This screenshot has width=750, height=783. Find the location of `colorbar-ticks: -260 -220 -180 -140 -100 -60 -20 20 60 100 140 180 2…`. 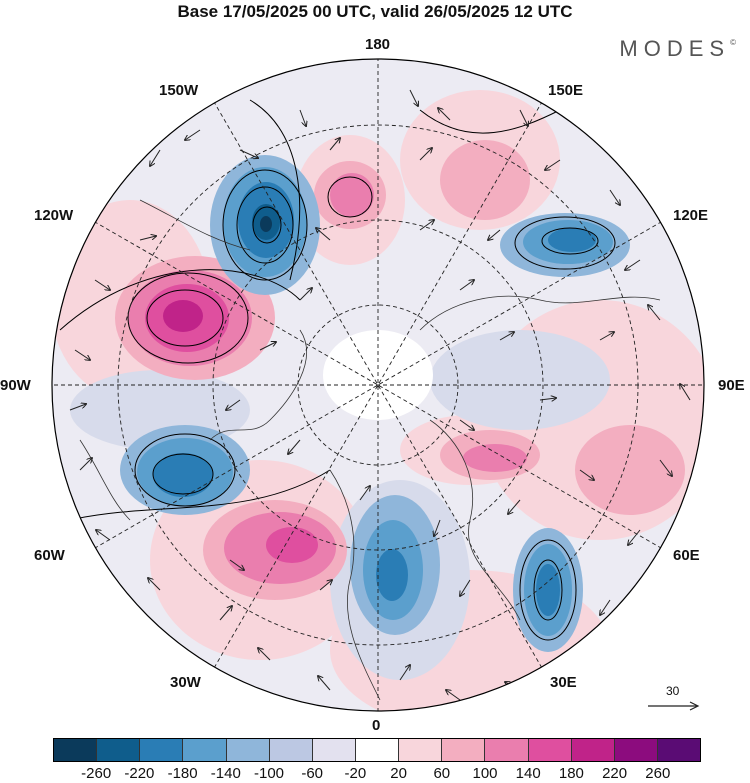

colorbar-ticks: -260 -220 -180 -140 -100 -60 -20 20 60 100 140 180 2… is located at coordinates (375, 774).